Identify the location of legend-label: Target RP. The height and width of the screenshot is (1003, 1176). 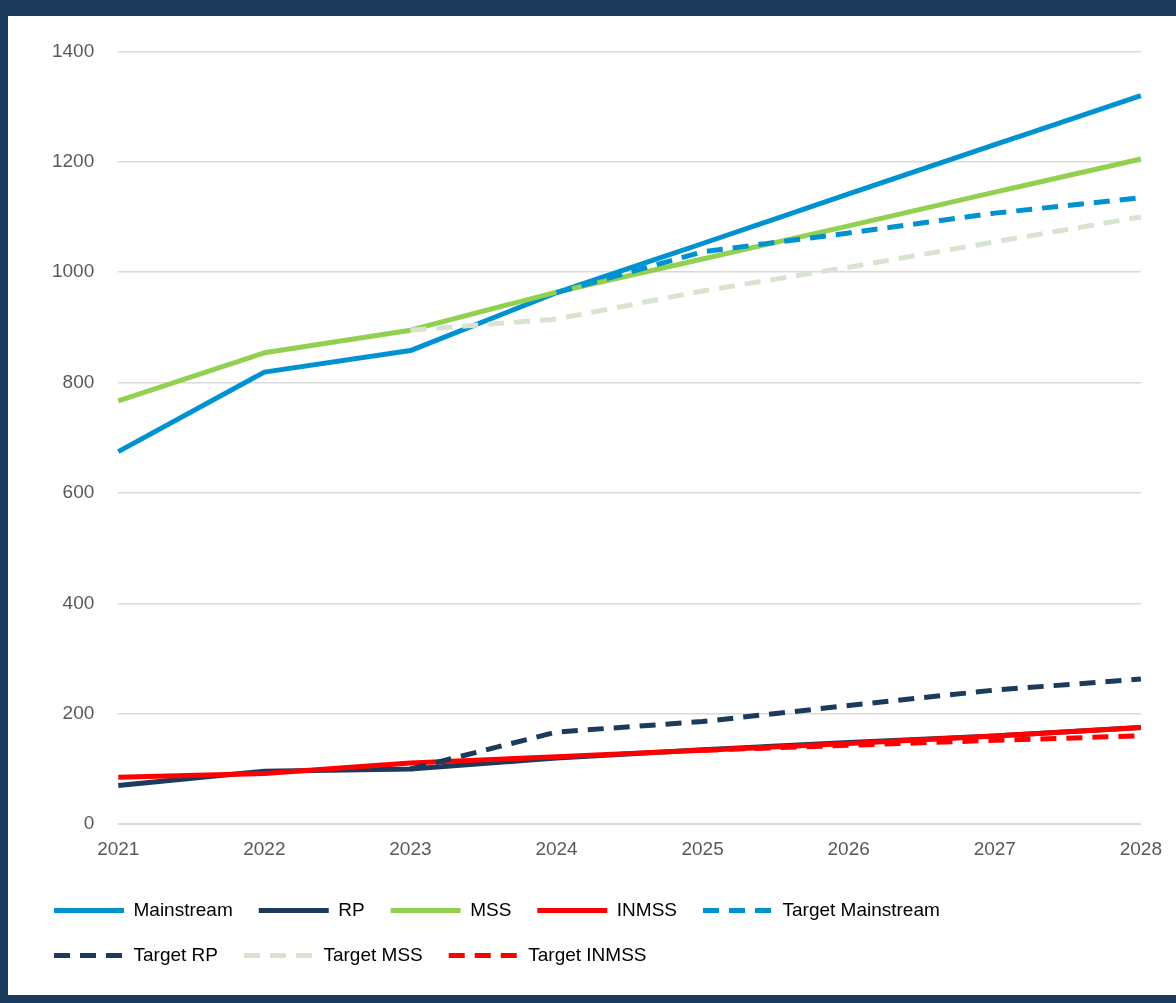
(175, 954).